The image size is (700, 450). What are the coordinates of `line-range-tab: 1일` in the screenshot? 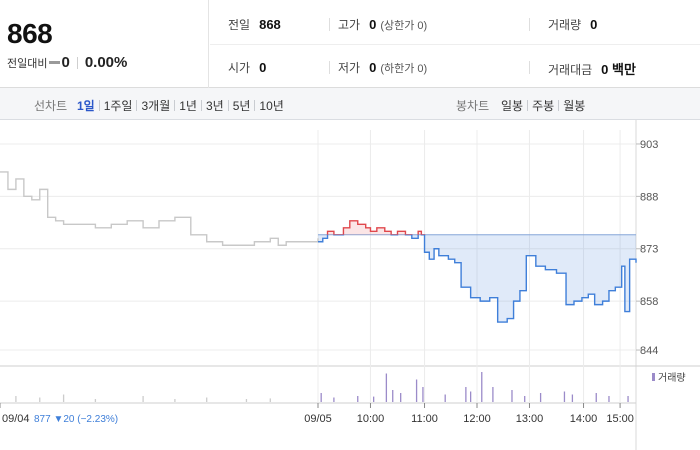 It's located at (86, 106).